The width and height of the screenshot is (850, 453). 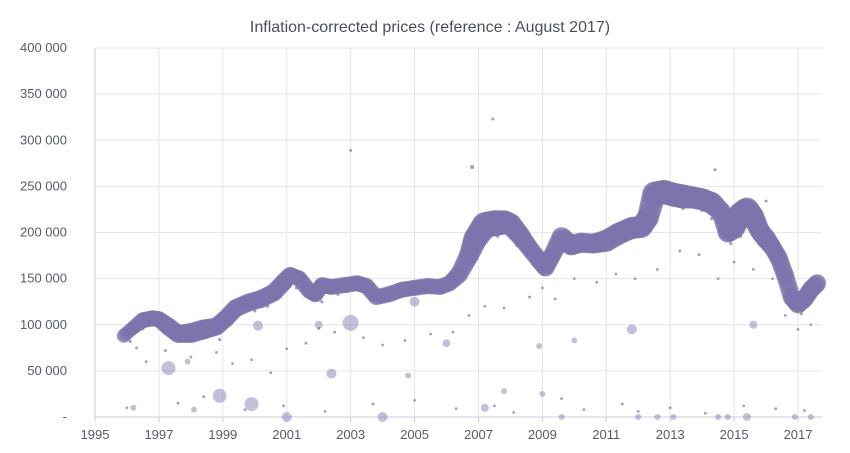 What do you see at coordinates (606, 434) in the screenshot?
I see `x-tick-label: 2011` at bounding box center [606, 434].